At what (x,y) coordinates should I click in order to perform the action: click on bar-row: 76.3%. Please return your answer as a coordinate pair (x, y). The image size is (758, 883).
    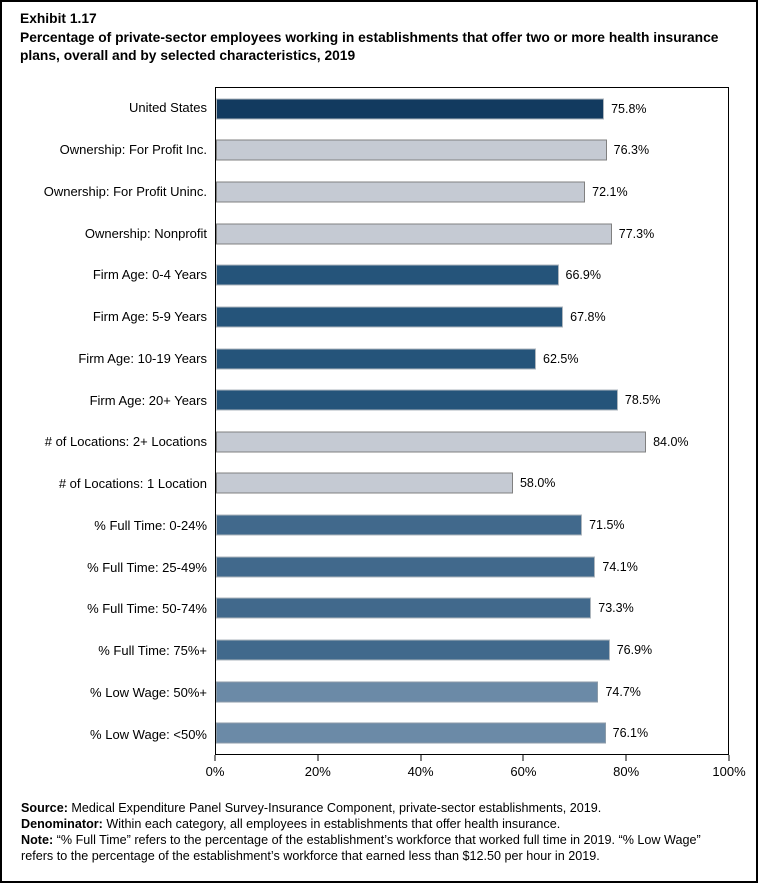
    Looking at the image, I should click on (472, 151).